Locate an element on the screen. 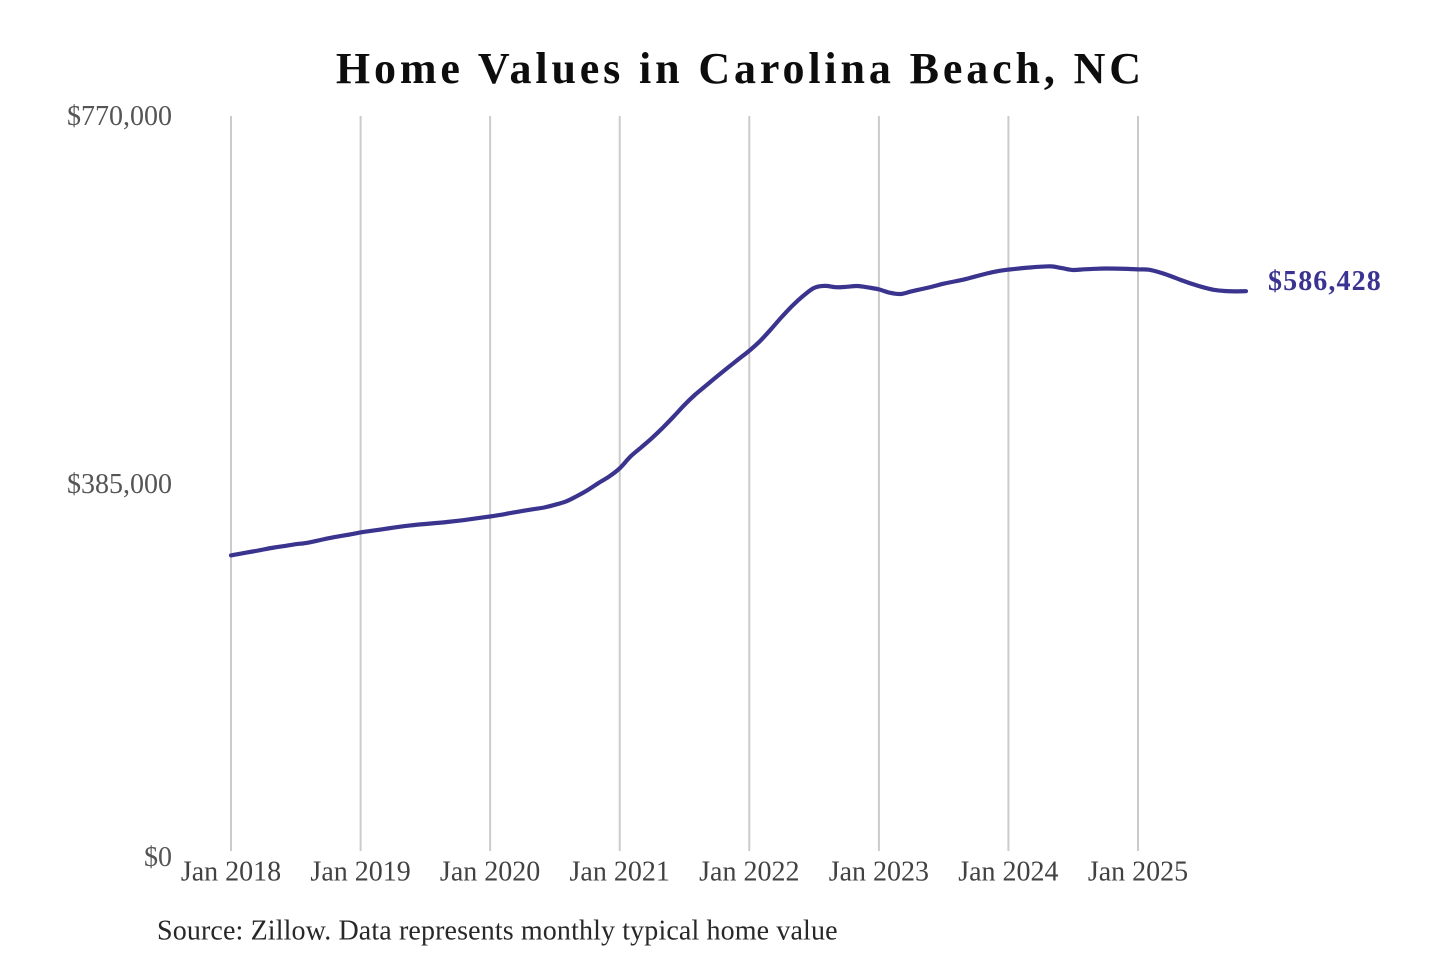 Image resolution: width=1440 pixels, height=960 pixels. svg-text: Jan 2018 is located at coordinates (231, 872).